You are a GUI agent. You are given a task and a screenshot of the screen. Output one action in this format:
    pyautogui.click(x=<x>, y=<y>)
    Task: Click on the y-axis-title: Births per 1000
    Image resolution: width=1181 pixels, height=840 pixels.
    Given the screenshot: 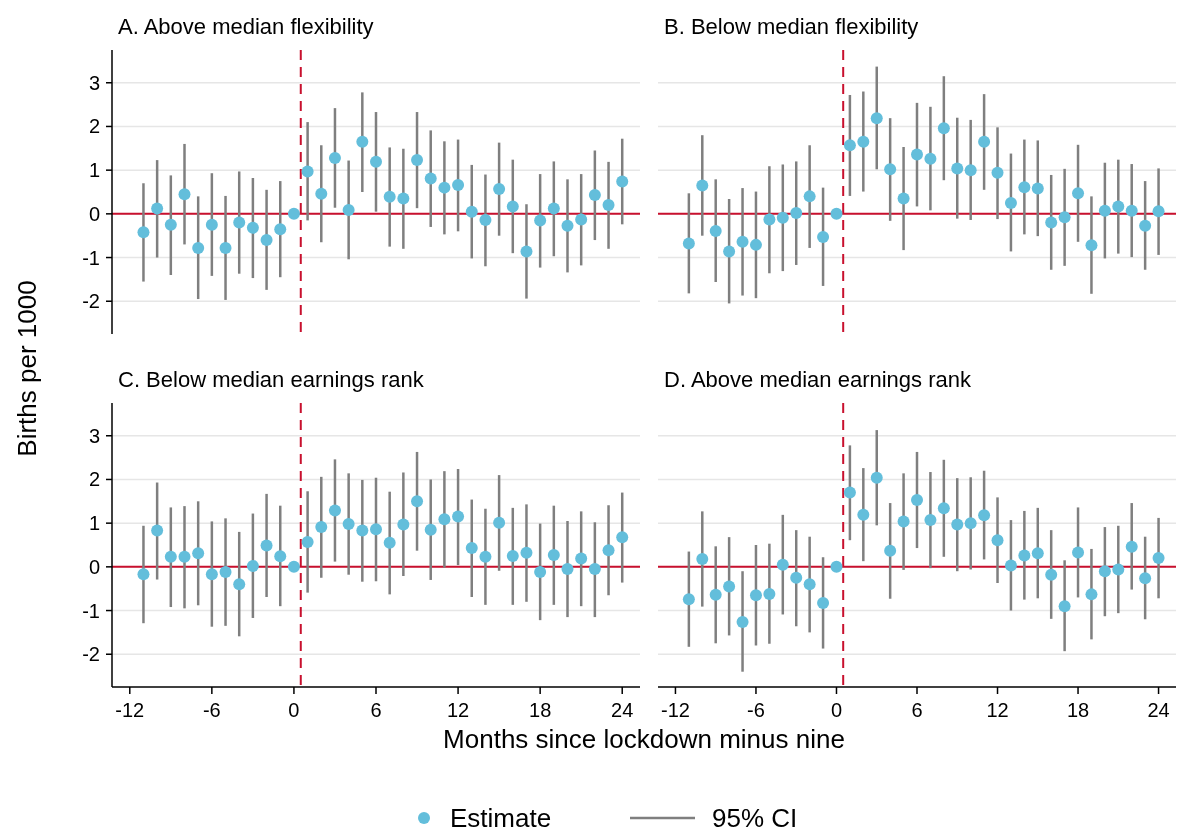 What is the action you would take?
    pyautogui.click(x=27, y=368)
    